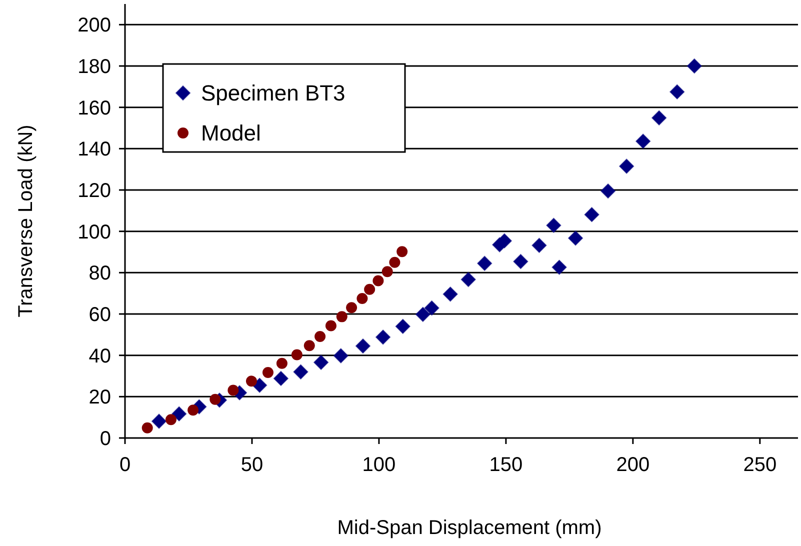 The width and height of the screenshot is (801, 546). What do you see at coordinates (760, 465) in the screenshot?
I see `x-tick-label: 250` at bounding box center [760, 465].